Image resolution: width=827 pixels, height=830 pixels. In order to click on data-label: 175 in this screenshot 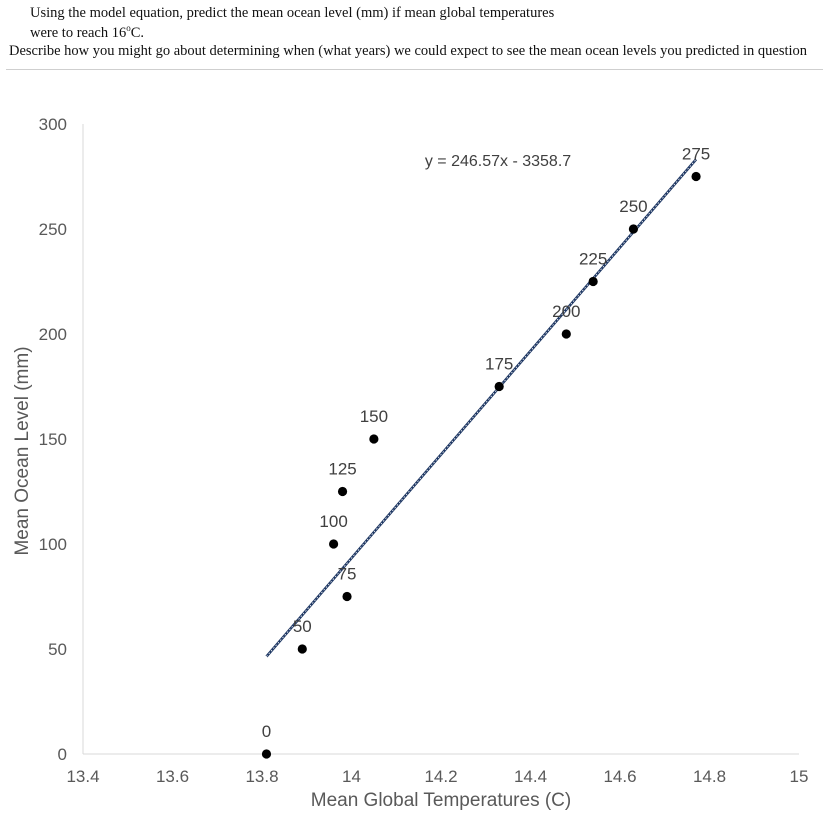, I will do `click(499, 364)`.